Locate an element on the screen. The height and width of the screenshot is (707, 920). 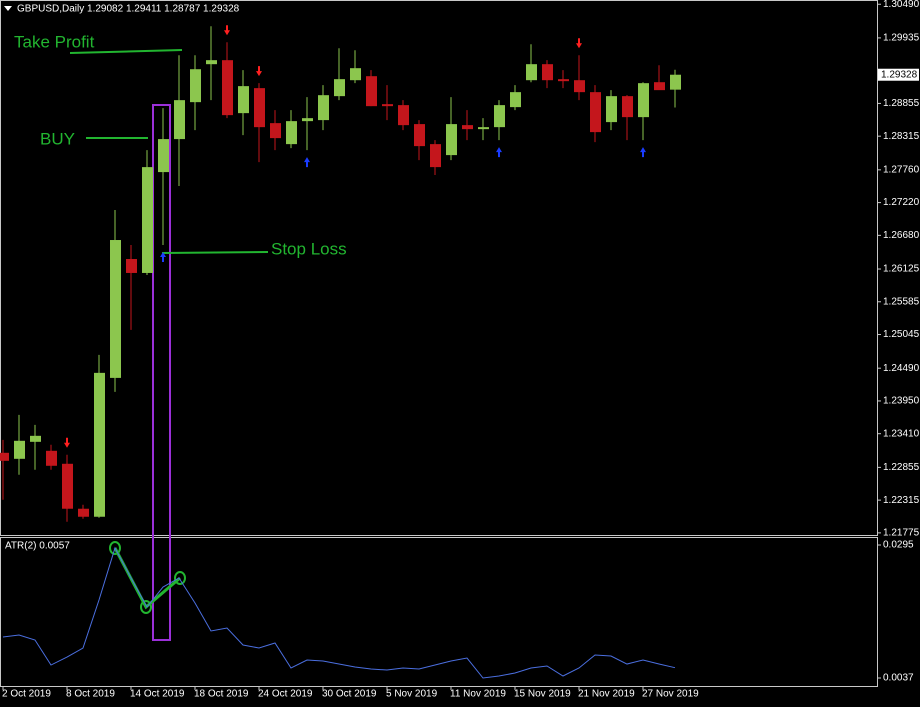
y-tick-label: 1.27760 is located at coordinates (901, 169).